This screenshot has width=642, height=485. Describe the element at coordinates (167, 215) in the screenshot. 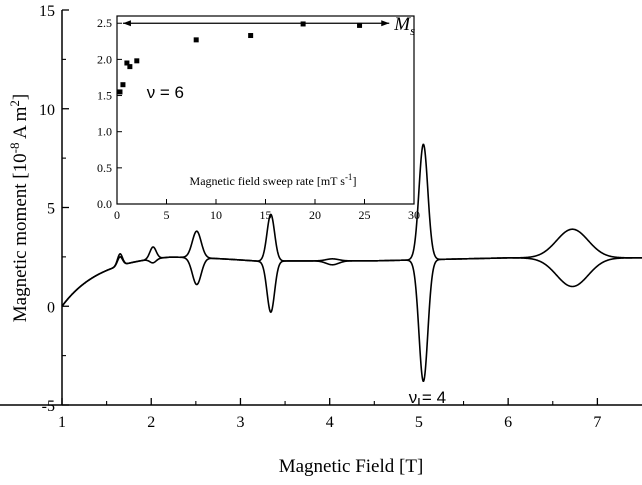

I see `inset-x-tick-label: 5` at that location.